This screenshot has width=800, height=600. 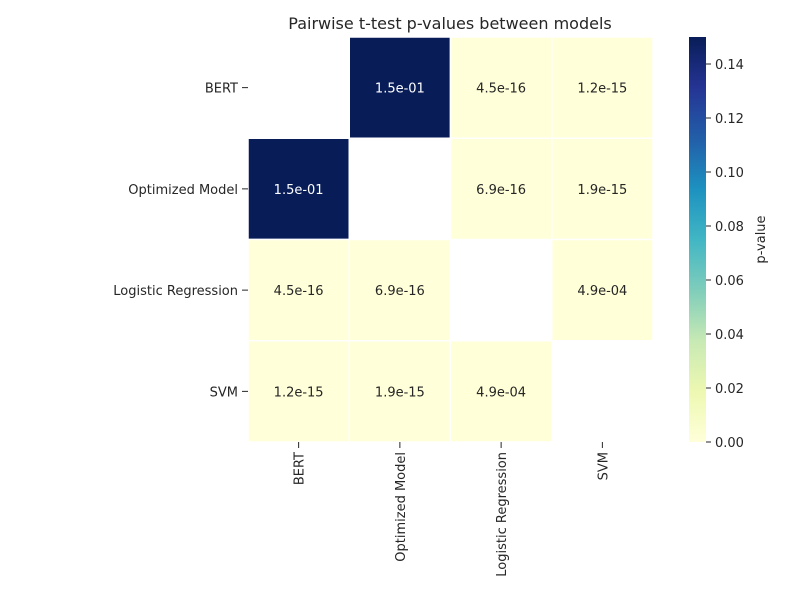 I want to click on colorbar-tick-label: 0.14, so click(x=729, y=65).